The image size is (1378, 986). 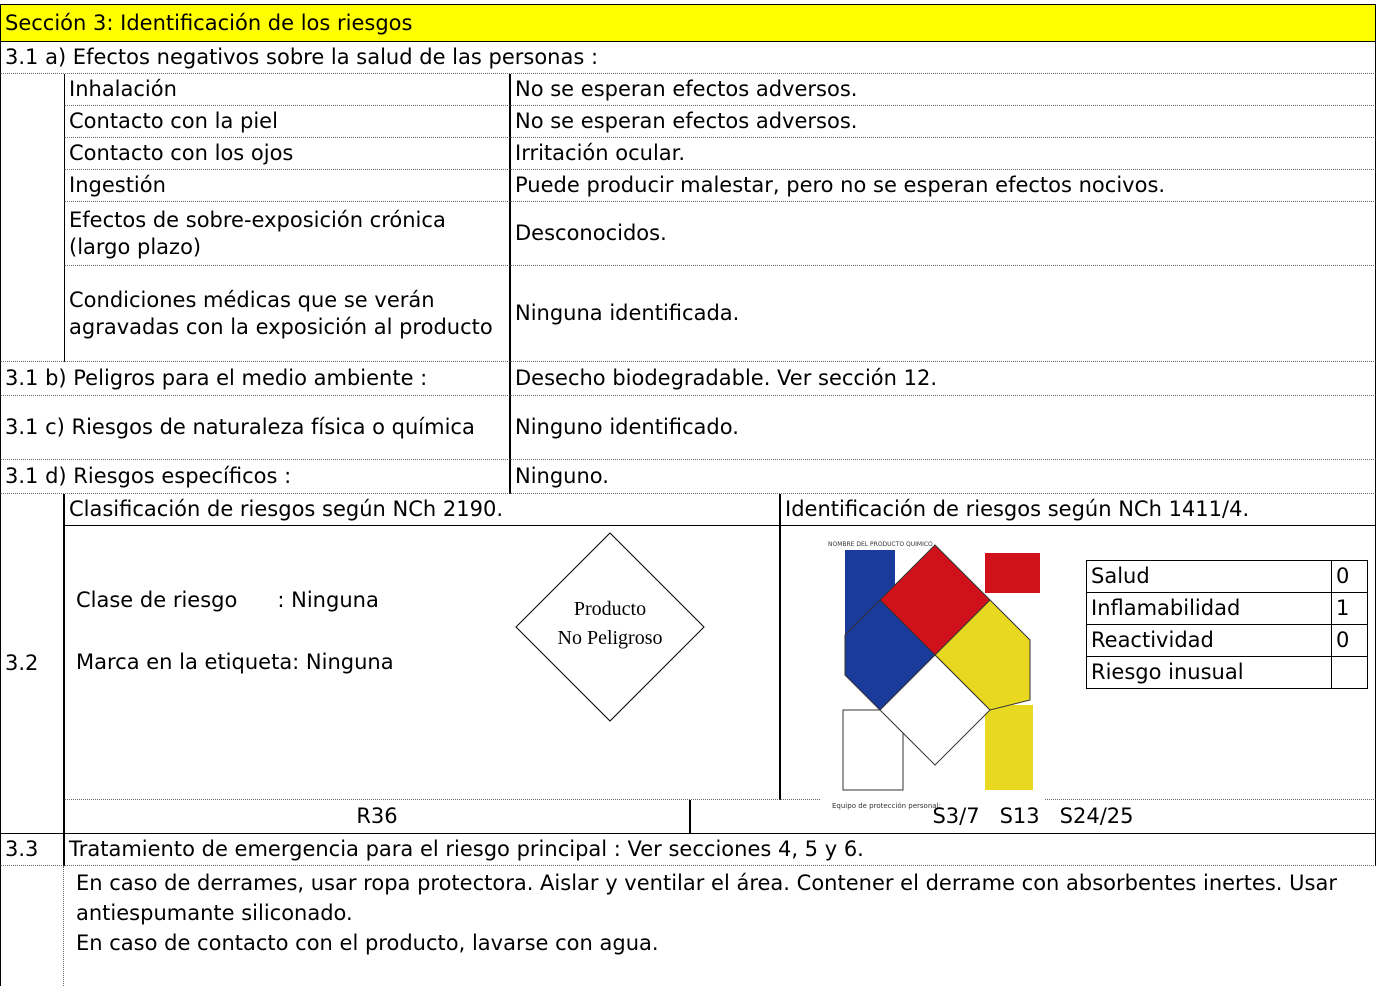 What do you see at coordinates (255, 379) in the screenshot?
I see `risk-label: 3.1 b) Peligros para el medio ambiente :` at bounding box center [255, 379].